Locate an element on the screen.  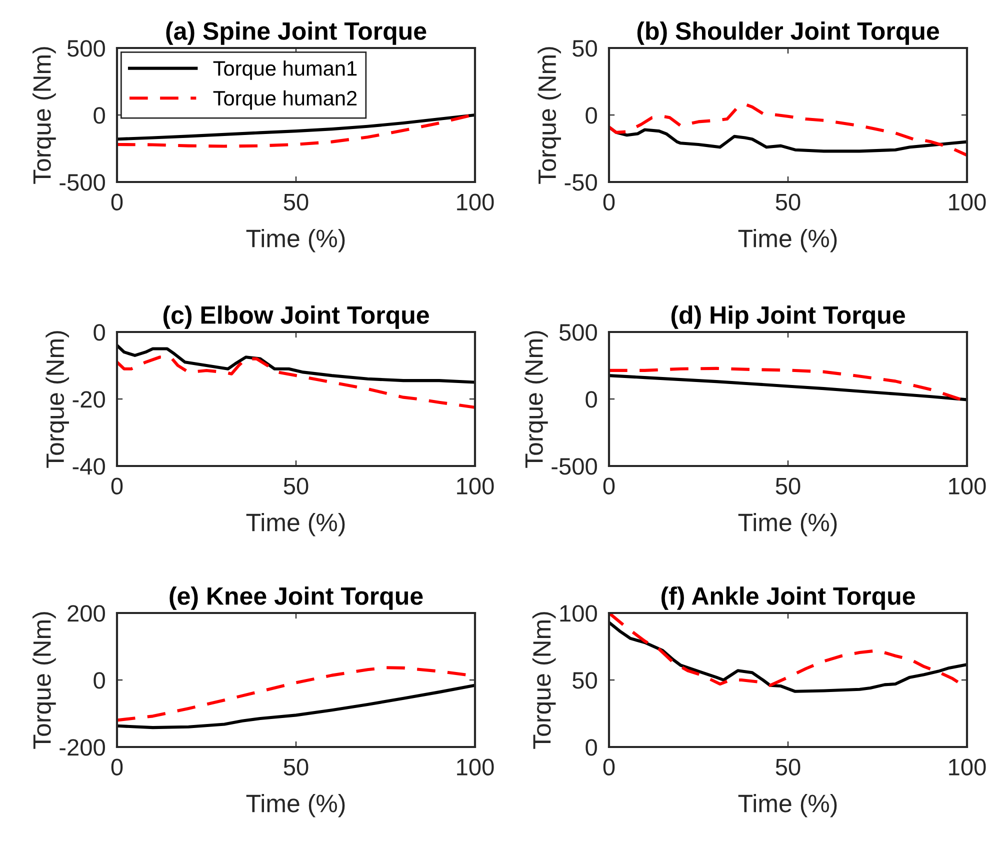
y-tick-label: -20 is located at coordinates (88, 399).